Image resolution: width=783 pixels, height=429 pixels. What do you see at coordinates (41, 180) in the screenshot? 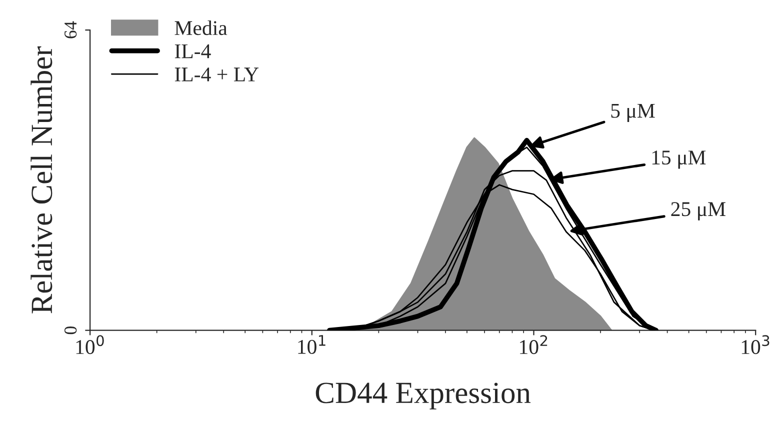
I see `y-axis-title: Relative Cell Number` at bounding box center [41, 180].